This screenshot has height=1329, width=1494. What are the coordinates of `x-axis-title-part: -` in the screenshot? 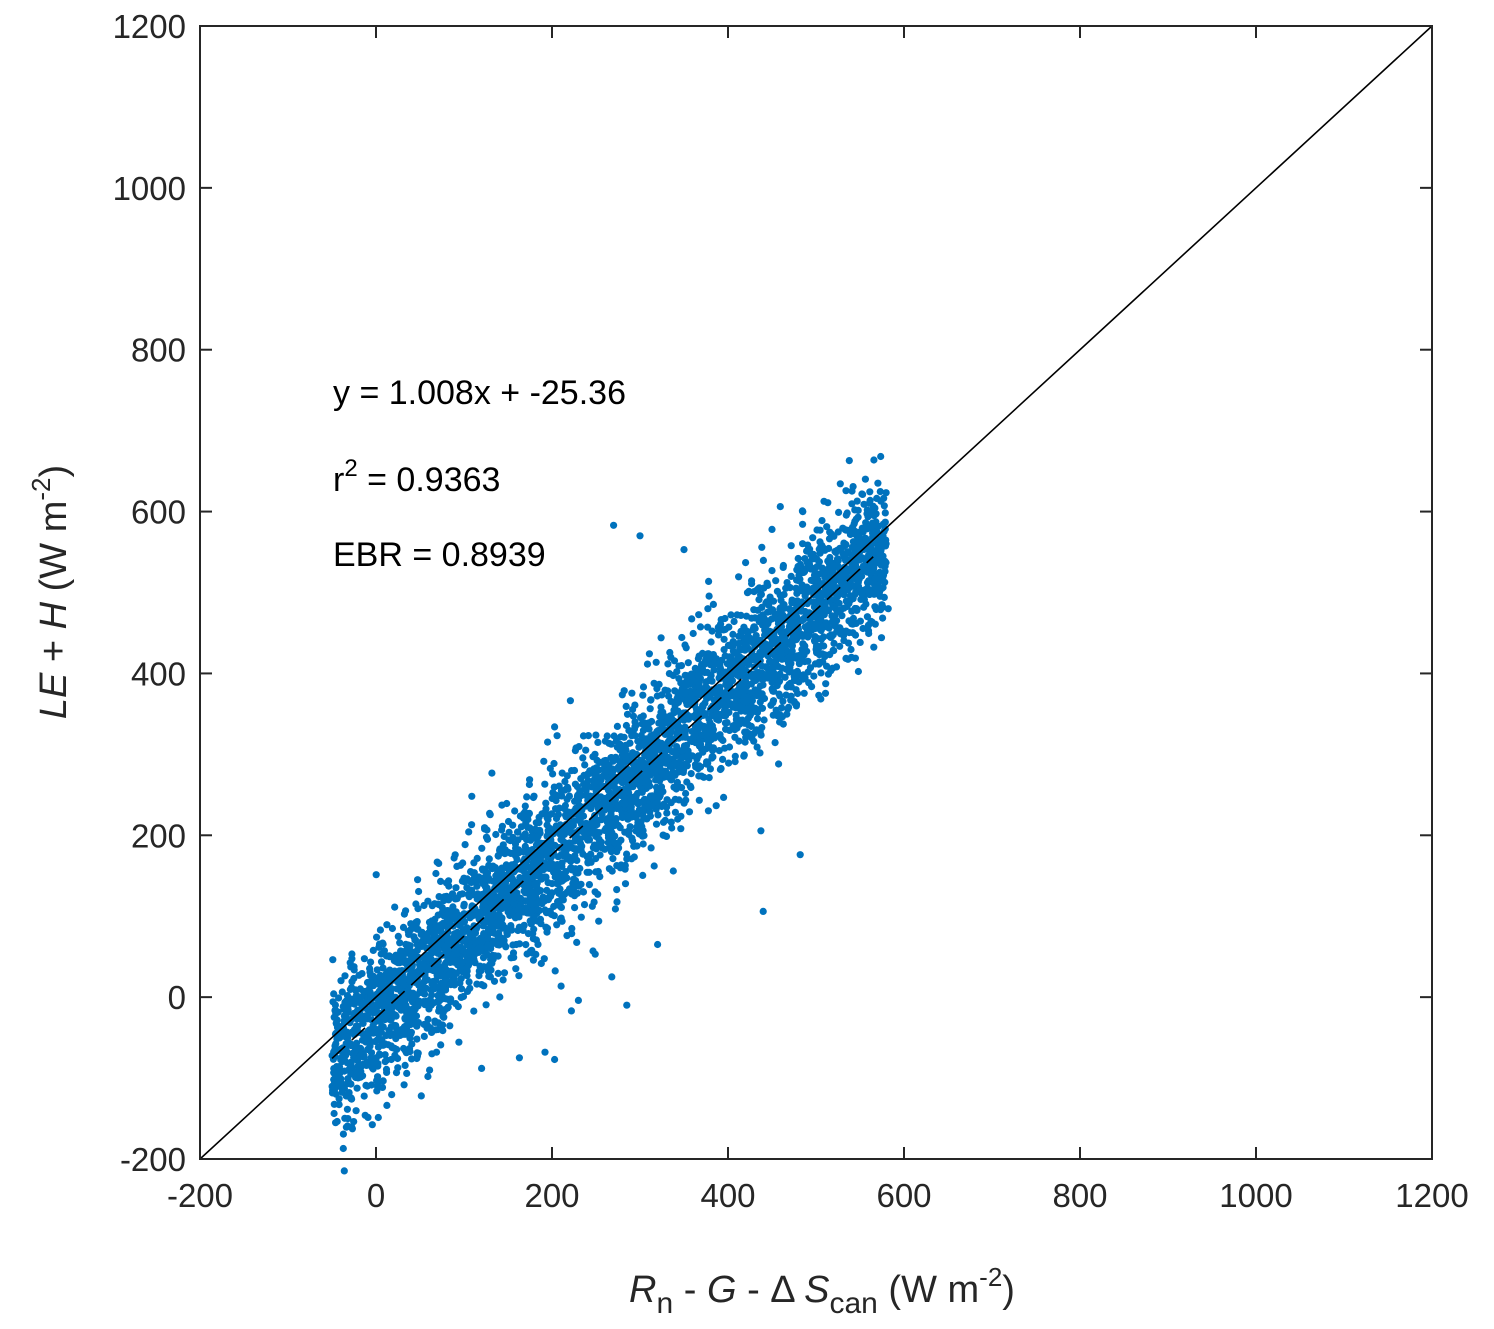 It's located at (690, 1290).